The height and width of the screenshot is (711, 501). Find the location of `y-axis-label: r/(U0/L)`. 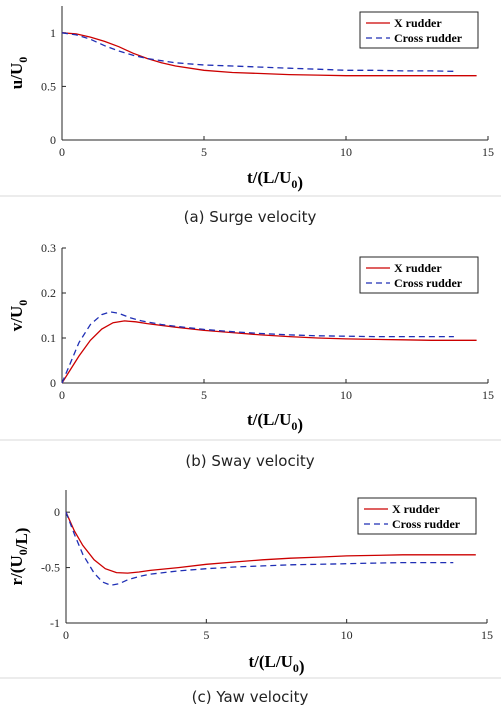

y-axis-label: r/(U0/L) is located at coordinates (19, 557).